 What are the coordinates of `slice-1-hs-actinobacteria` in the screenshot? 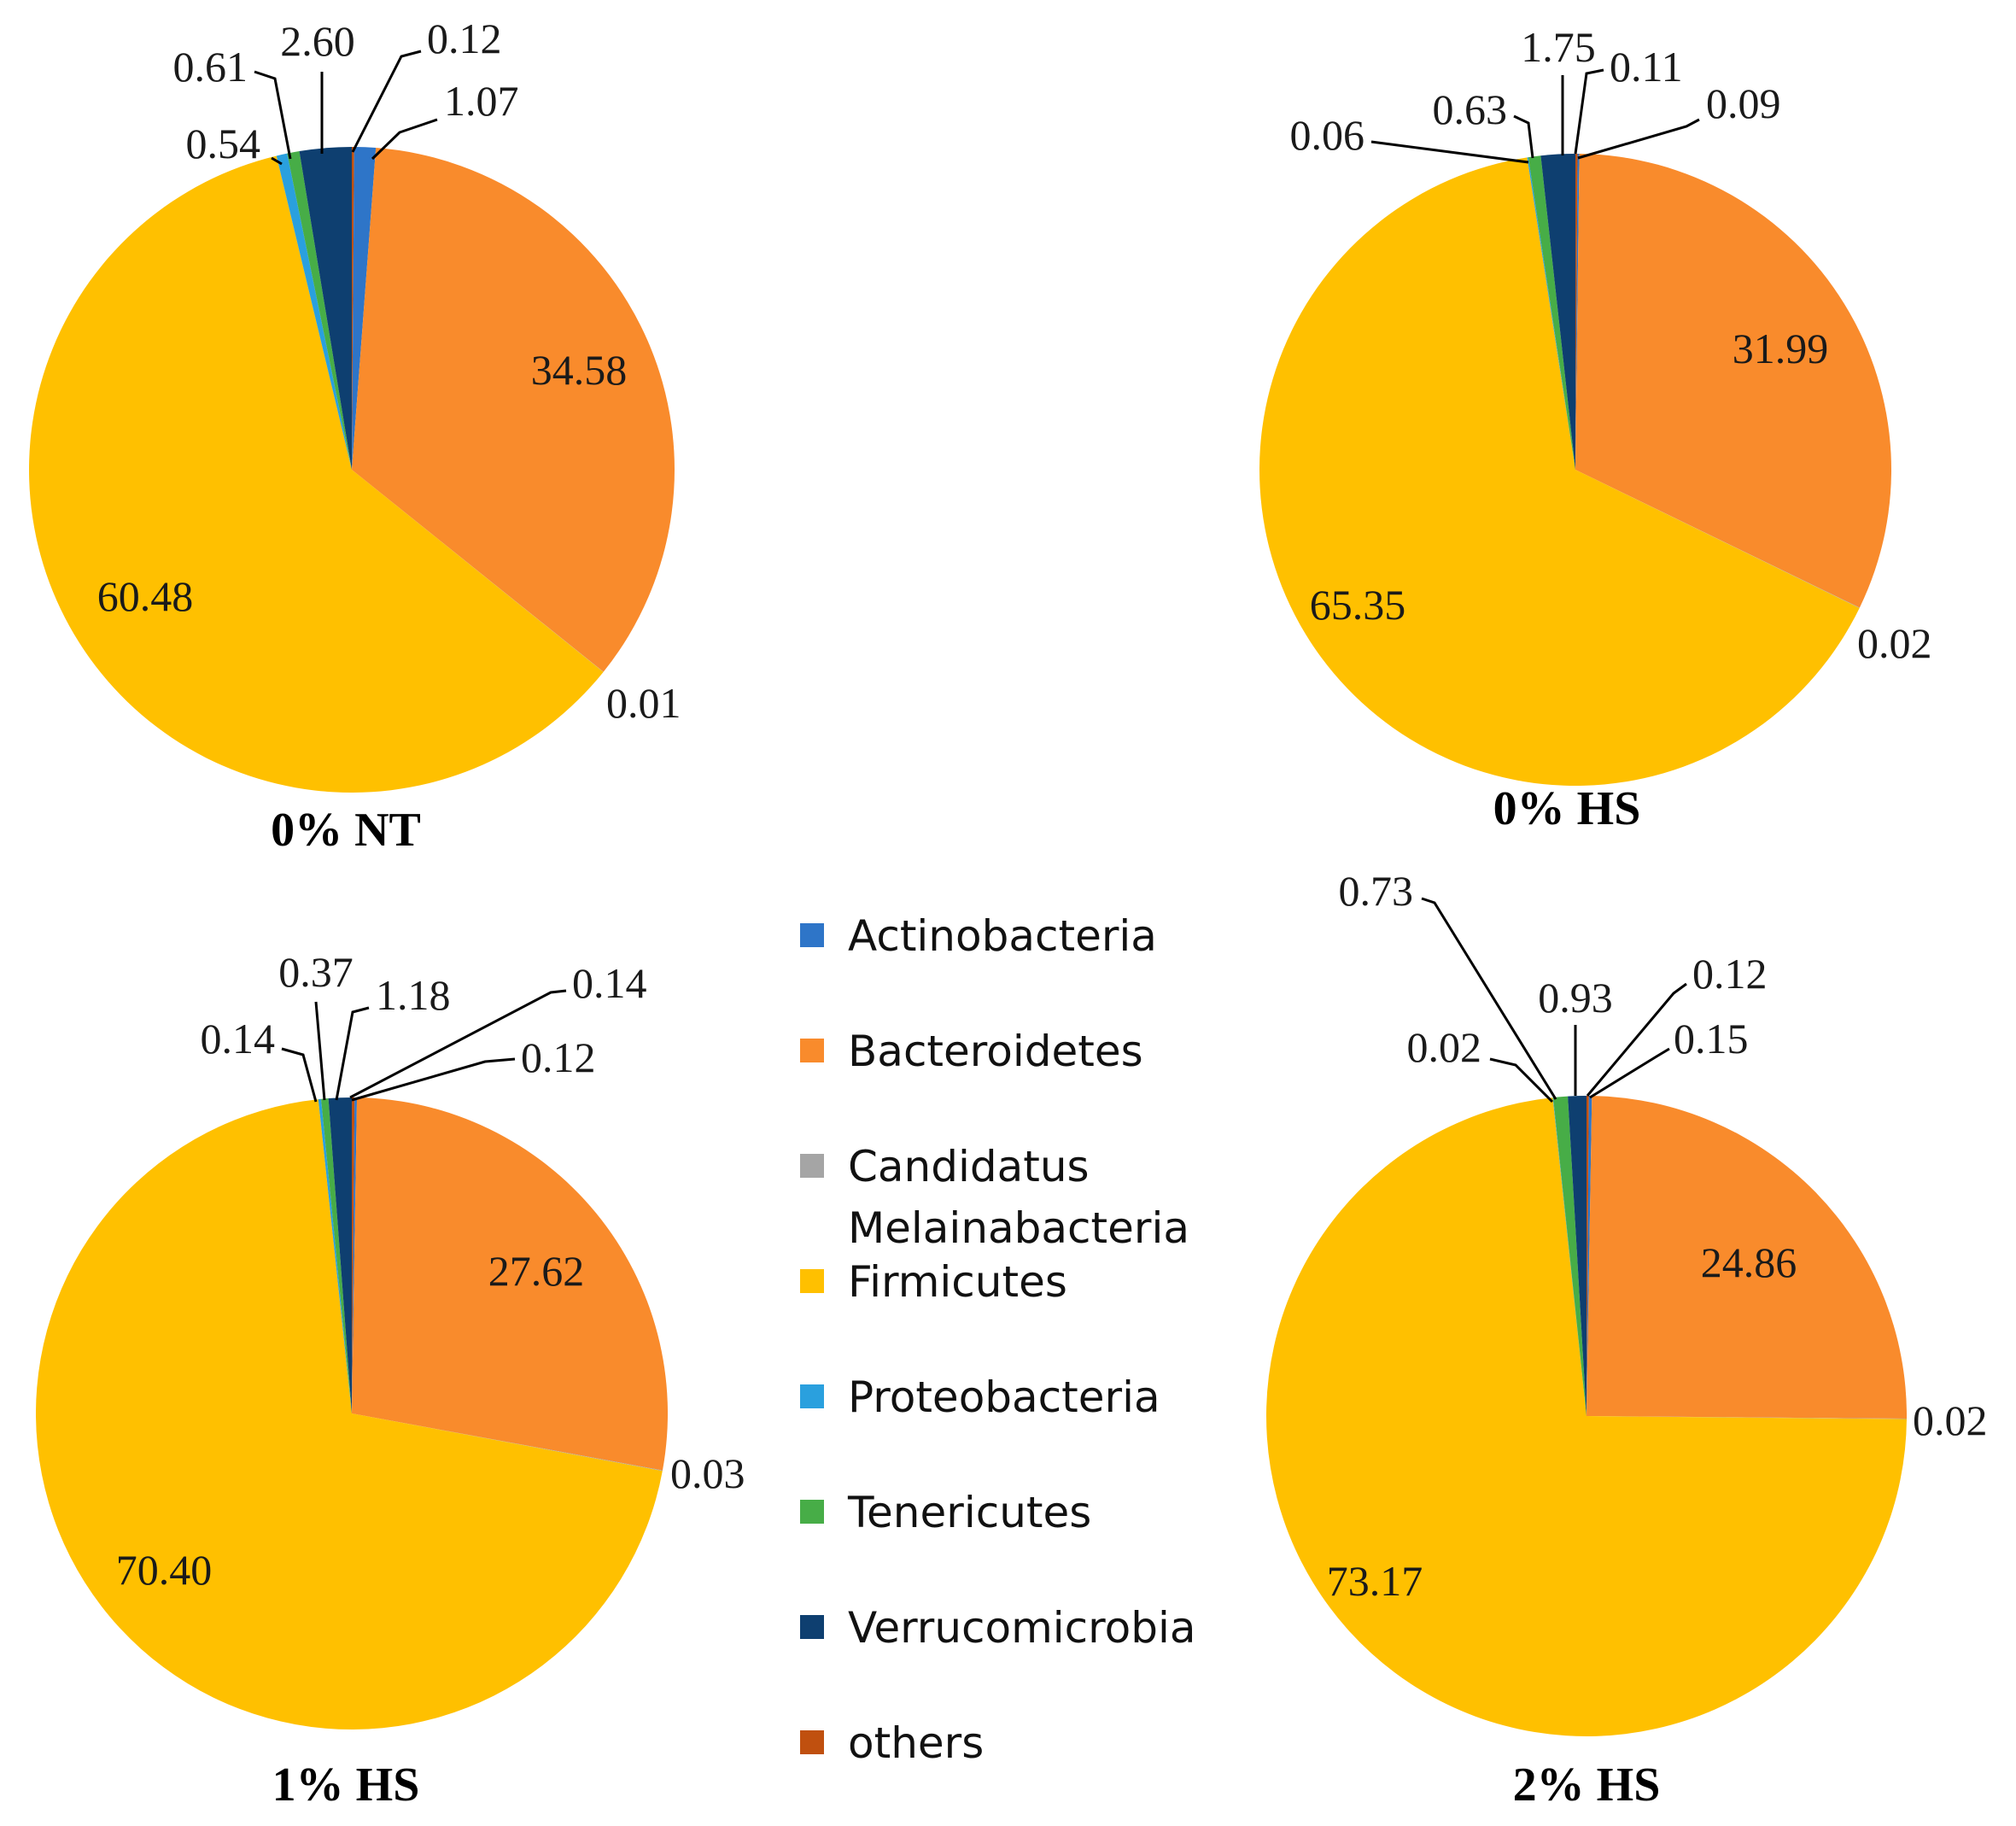 It's located at (355, 1255).